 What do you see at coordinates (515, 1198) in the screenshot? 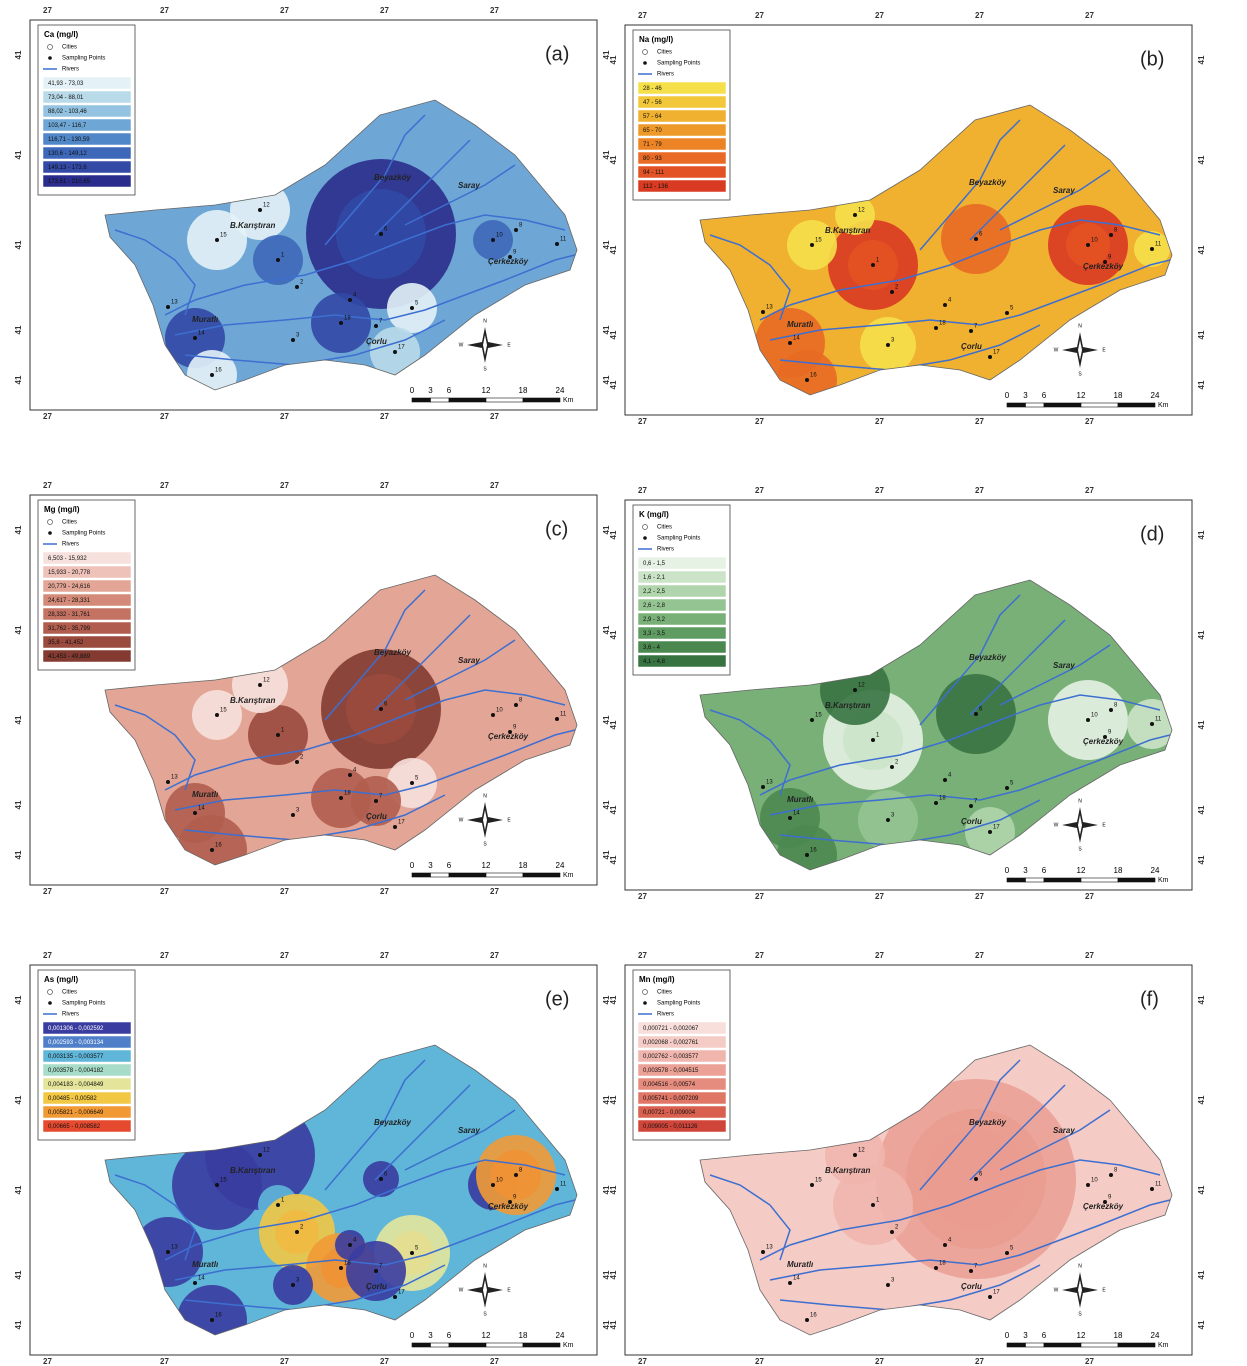
I see `sampling-point-label: 9` at bounding box center [515, 1198].